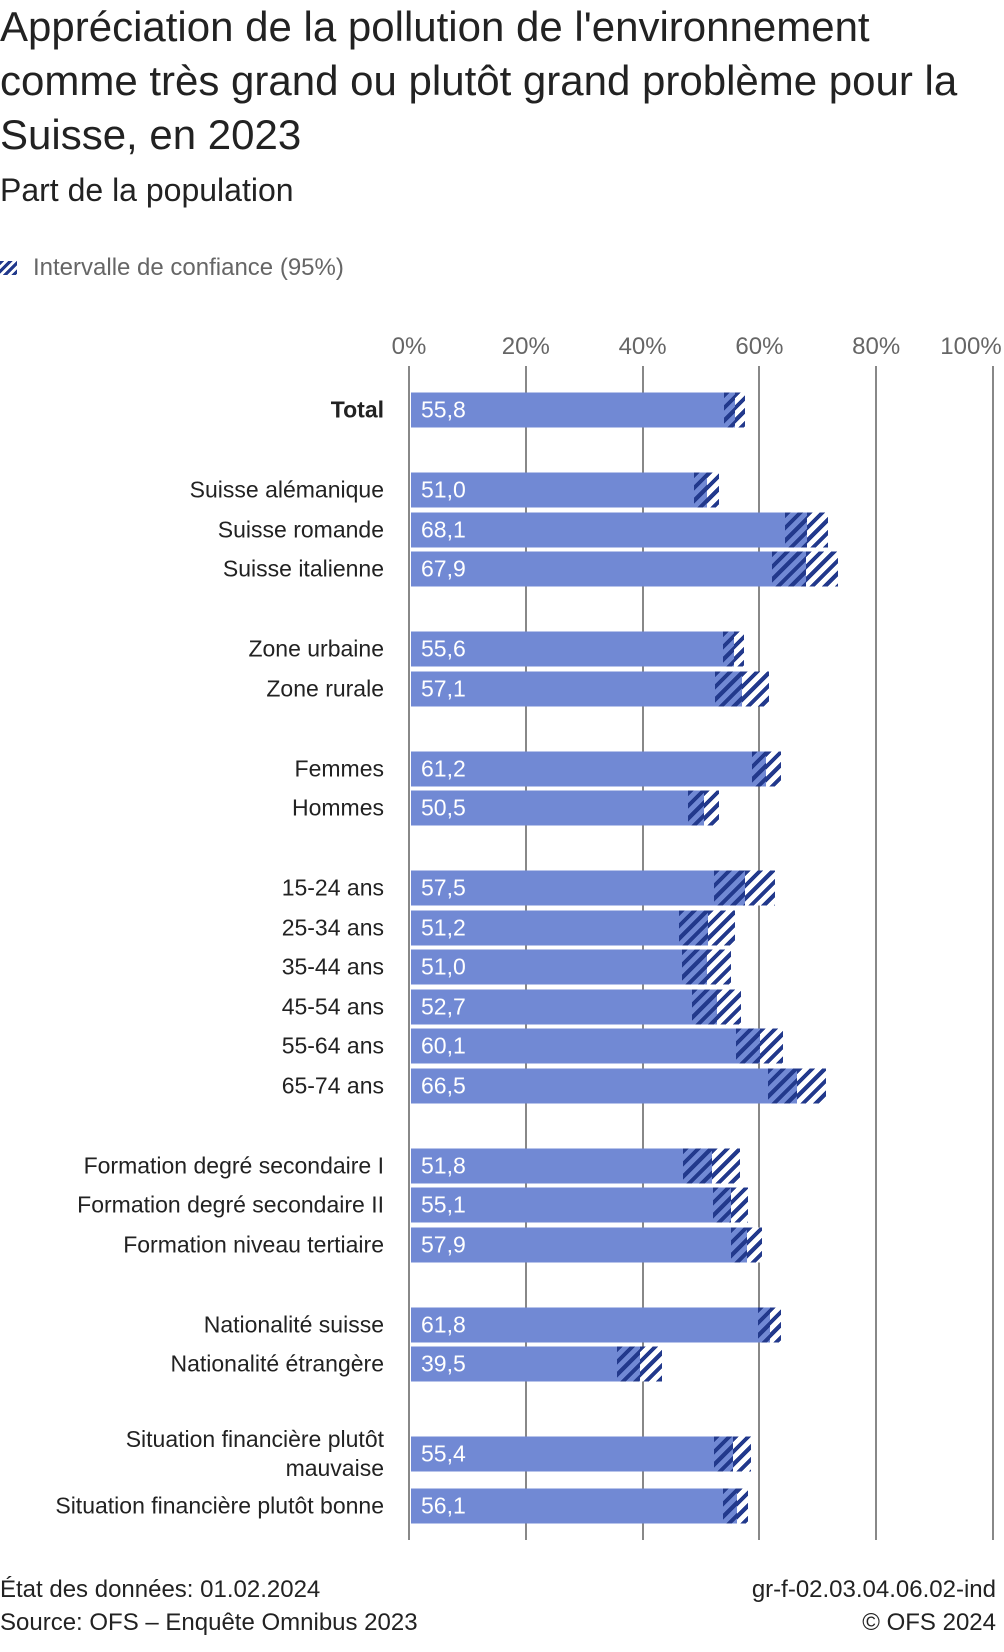 This screenshot has width=1004, height=1652. I want to click on x-tick-label: 0%, so click(409, 346).